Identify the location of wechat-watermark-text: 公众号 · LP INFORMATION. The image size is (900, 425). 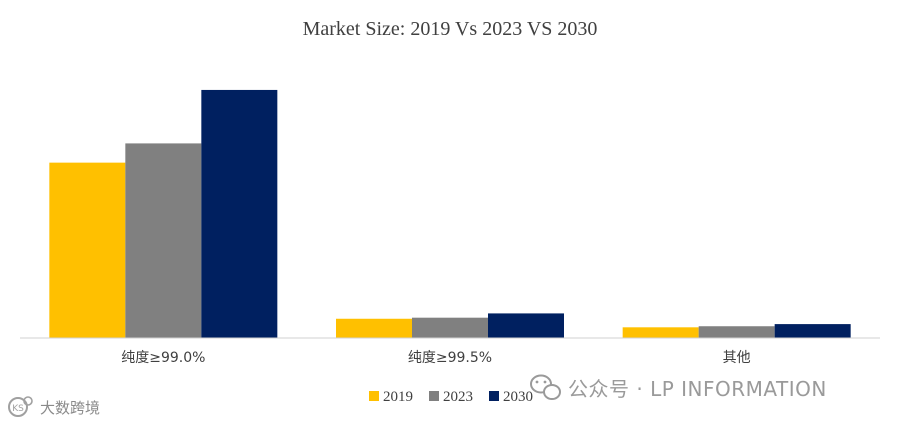
(697, 389).